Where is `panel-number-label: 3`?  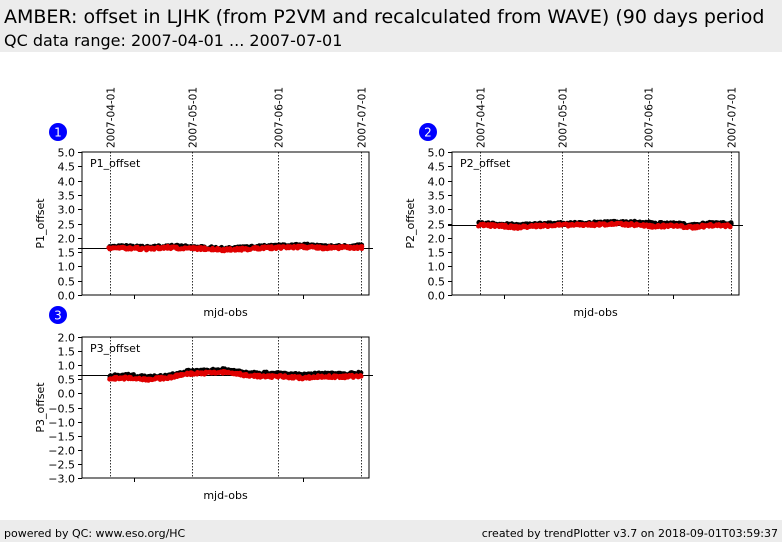 panel-number-label: 3 is located at coordinates (58, 316).